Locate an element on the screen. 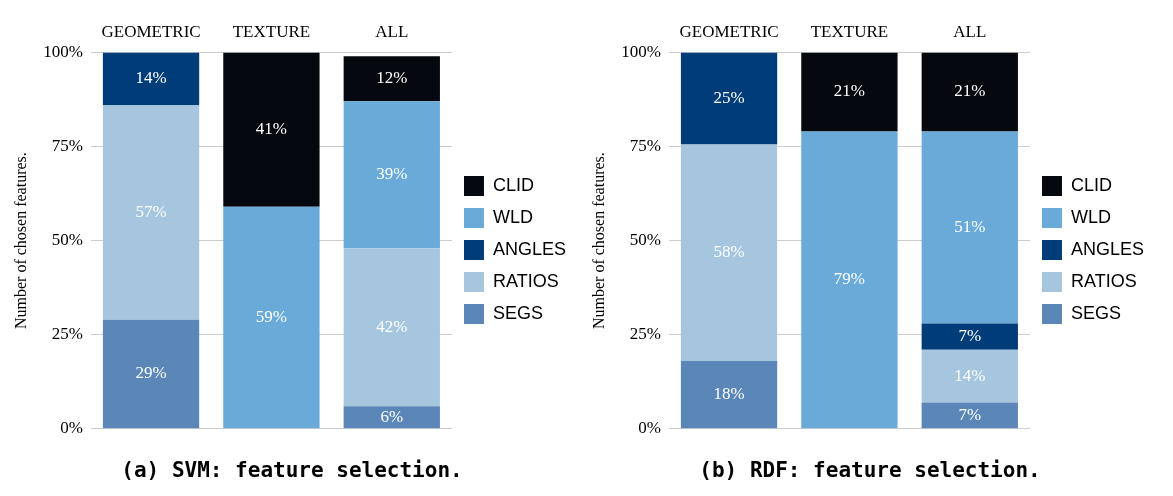 The height and width of the screenshot is (496, 1173). data-label: 51% is located at coordinates (970, 226).